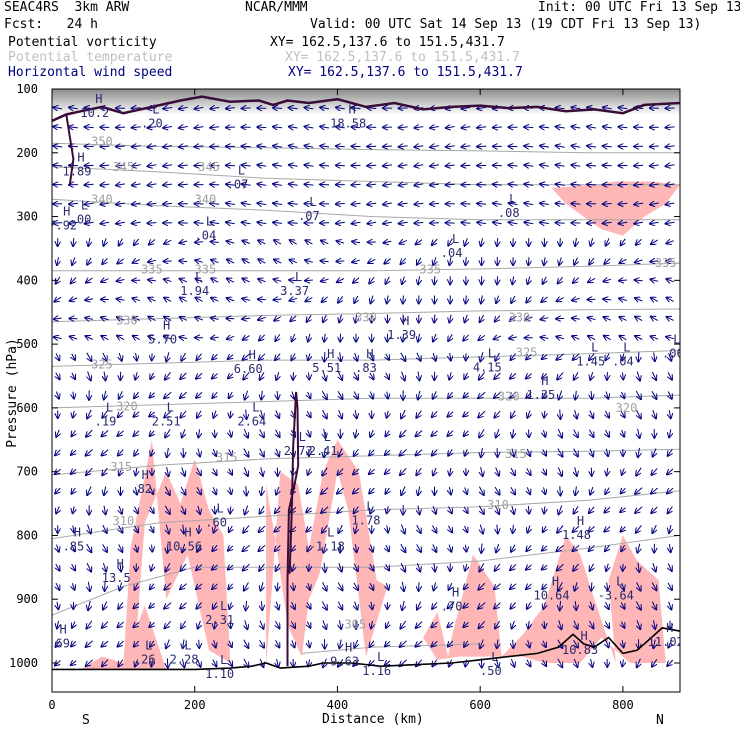 This screenshot has width=740, height=740. What do you see at coordinates (162, 339) in the screenshot?
I see `pv-extremum-value: 5.70` at bounding box center [162, 339].